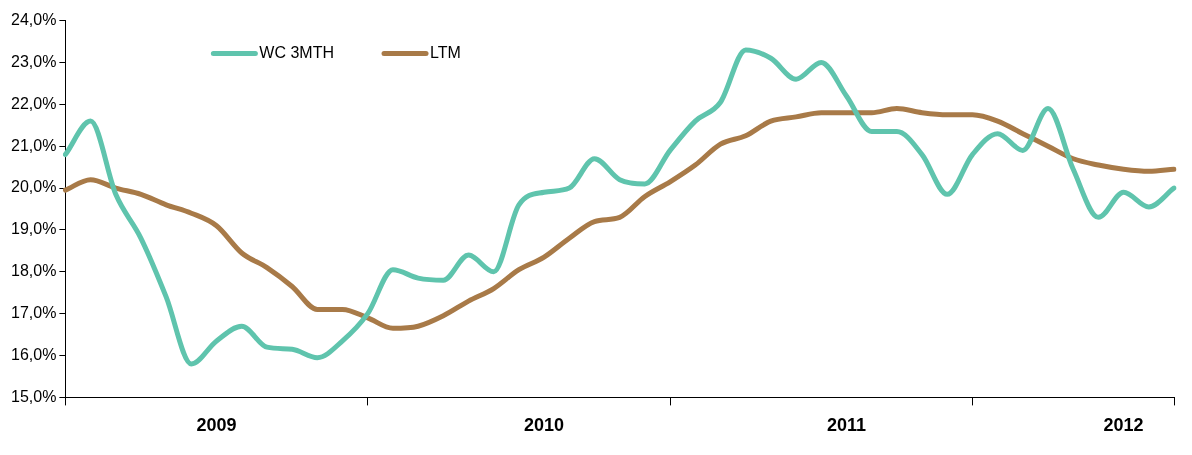 The width and height of the screenshot is (1192, 455). Describe the element at coordinates (33, 187) in the screenshot. I see `y-tick-label: 20,0%` at that location.